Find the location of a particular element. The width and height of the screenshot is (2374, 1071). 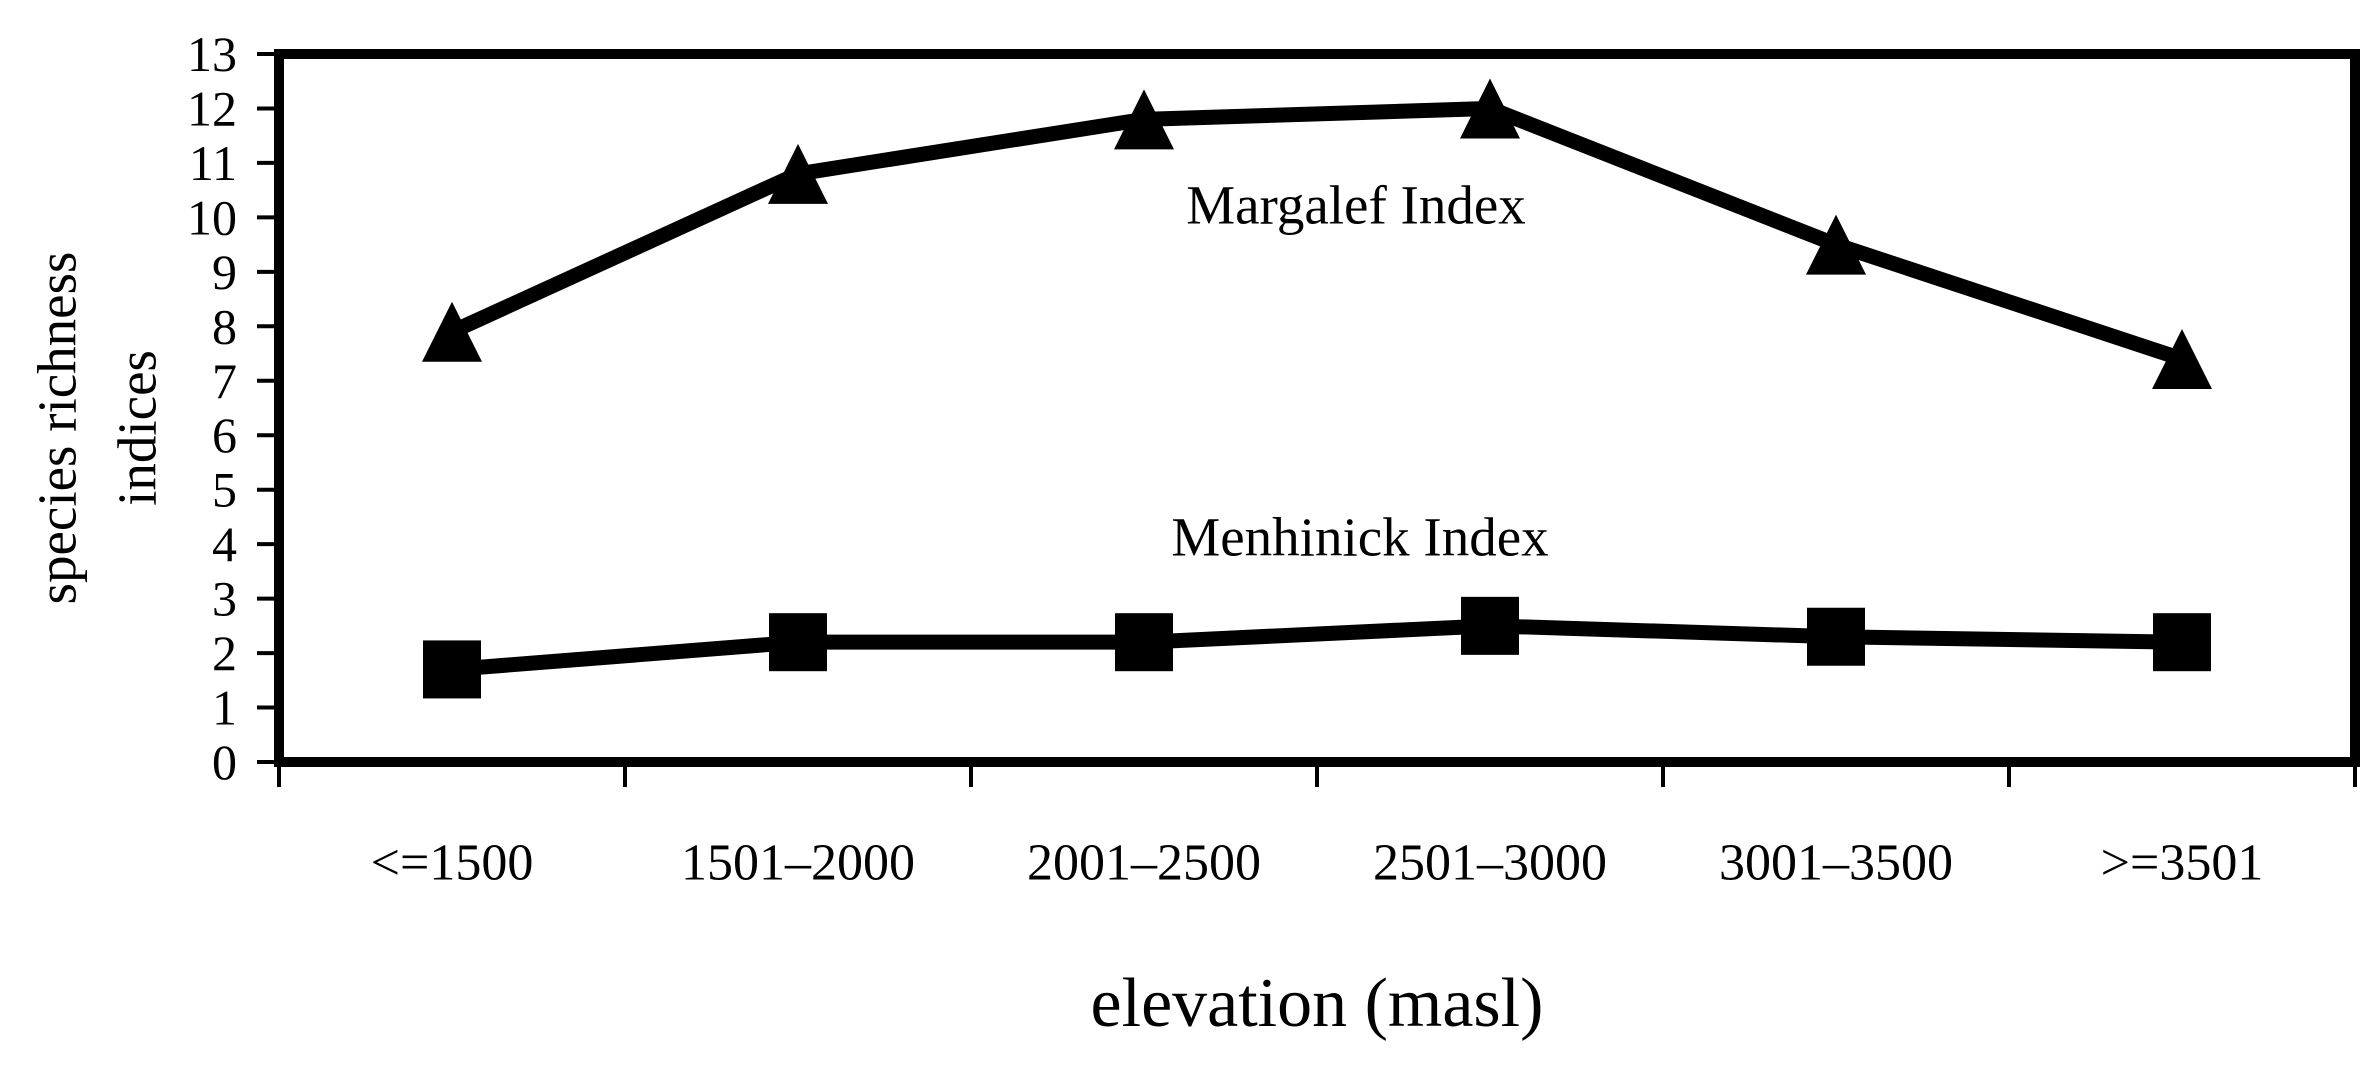

x-axis-category-label: 1501–2000 is located at coordinates (798, 863).